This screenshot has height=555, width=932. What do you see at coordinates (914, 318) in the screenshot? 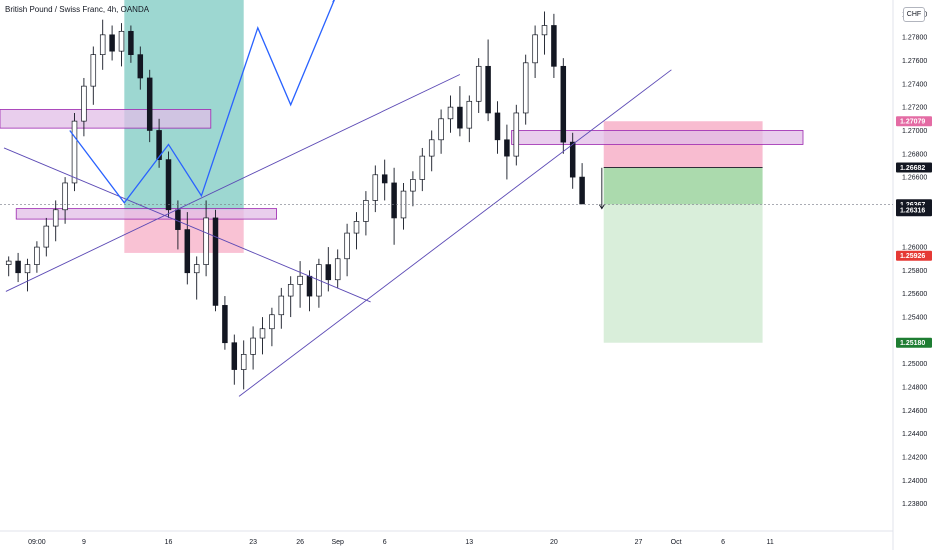
I see `y-tick-label-11: 1.25400` at bounding box center [914, 318].